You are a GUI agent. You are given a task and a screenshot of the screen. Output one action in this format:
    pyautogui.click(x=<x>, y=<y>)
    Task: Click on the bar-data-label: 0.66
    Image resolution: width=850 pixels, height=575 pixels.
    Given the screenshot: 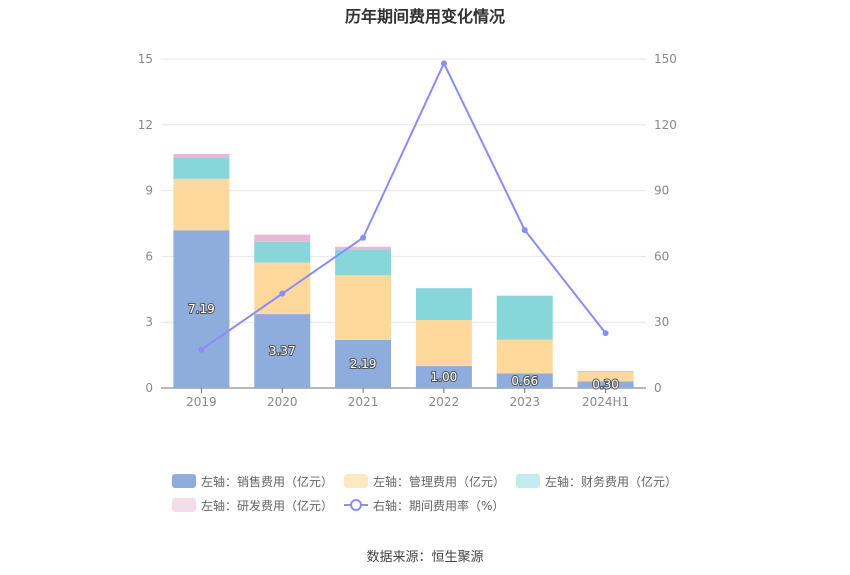 What is the action you would take?
    pyautogui.click(x=524, y=381)
    